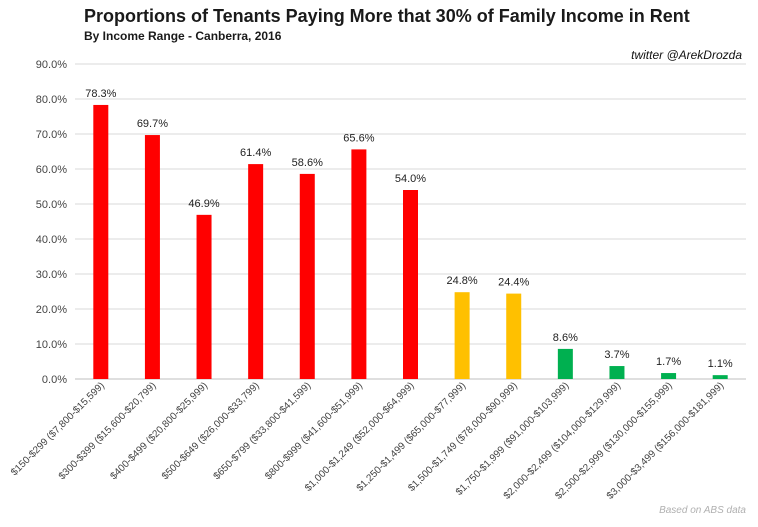 The width and height of the screenshot is (758, 527). I want to click on data-label: 58.6%, so click(307, 163).